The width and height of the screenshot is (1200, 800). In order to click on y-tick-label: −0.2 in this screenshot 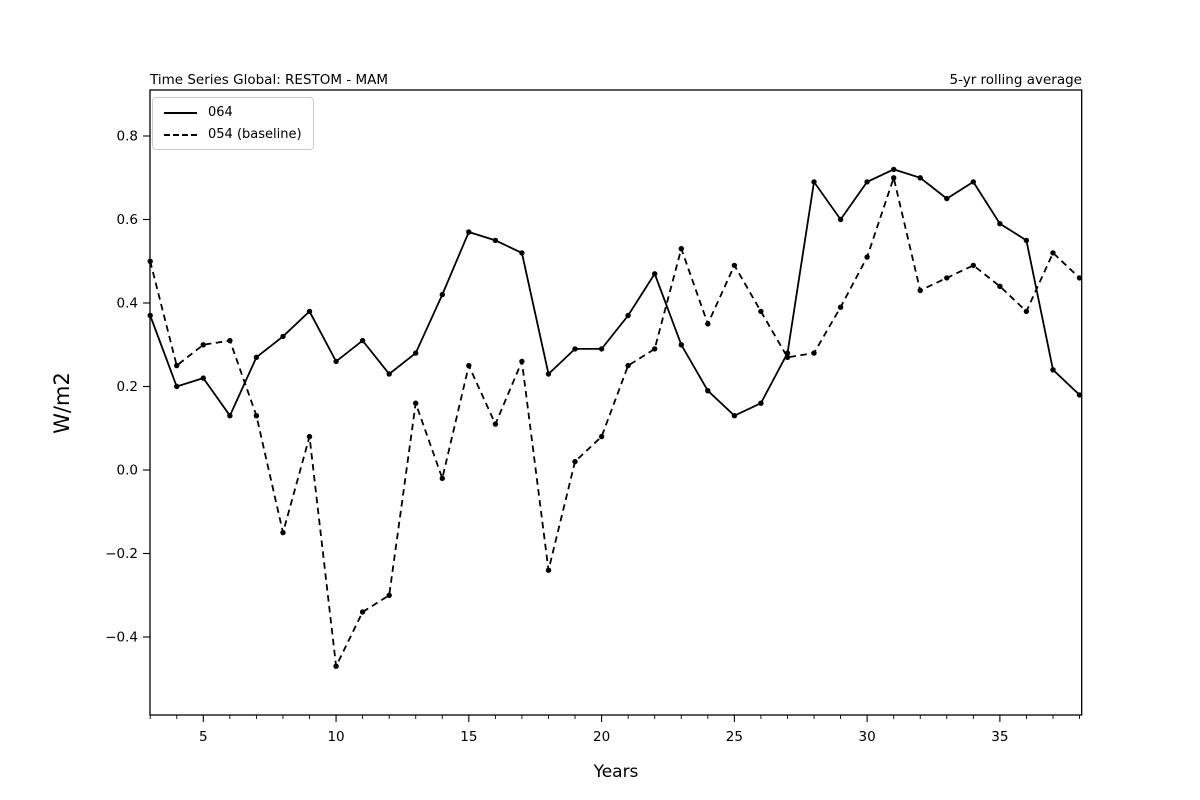, I will do `click(121, 554)`.